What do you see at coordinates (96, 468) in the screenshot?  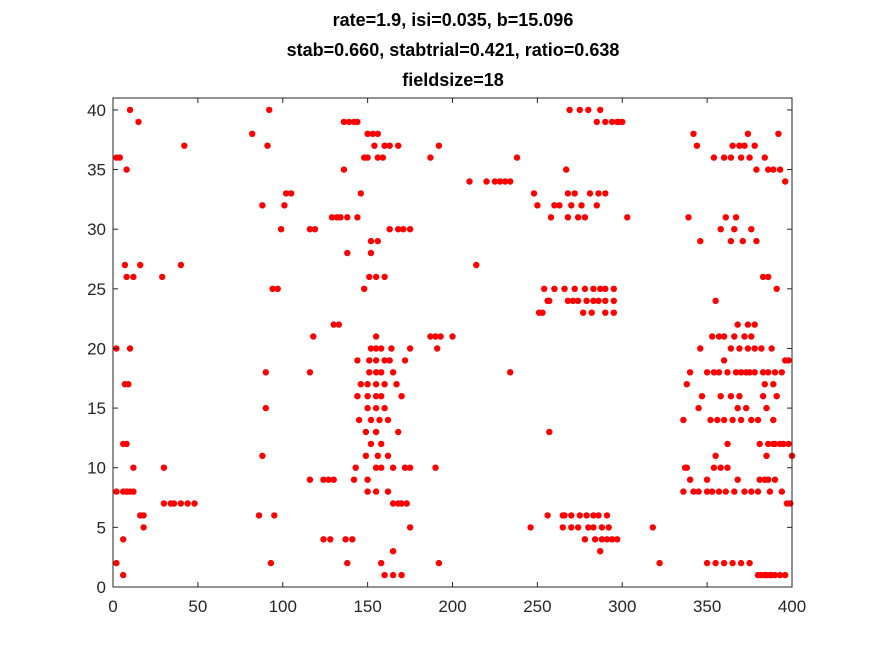 I see `y-tick-label: 10` at bounding box center [96, 468].